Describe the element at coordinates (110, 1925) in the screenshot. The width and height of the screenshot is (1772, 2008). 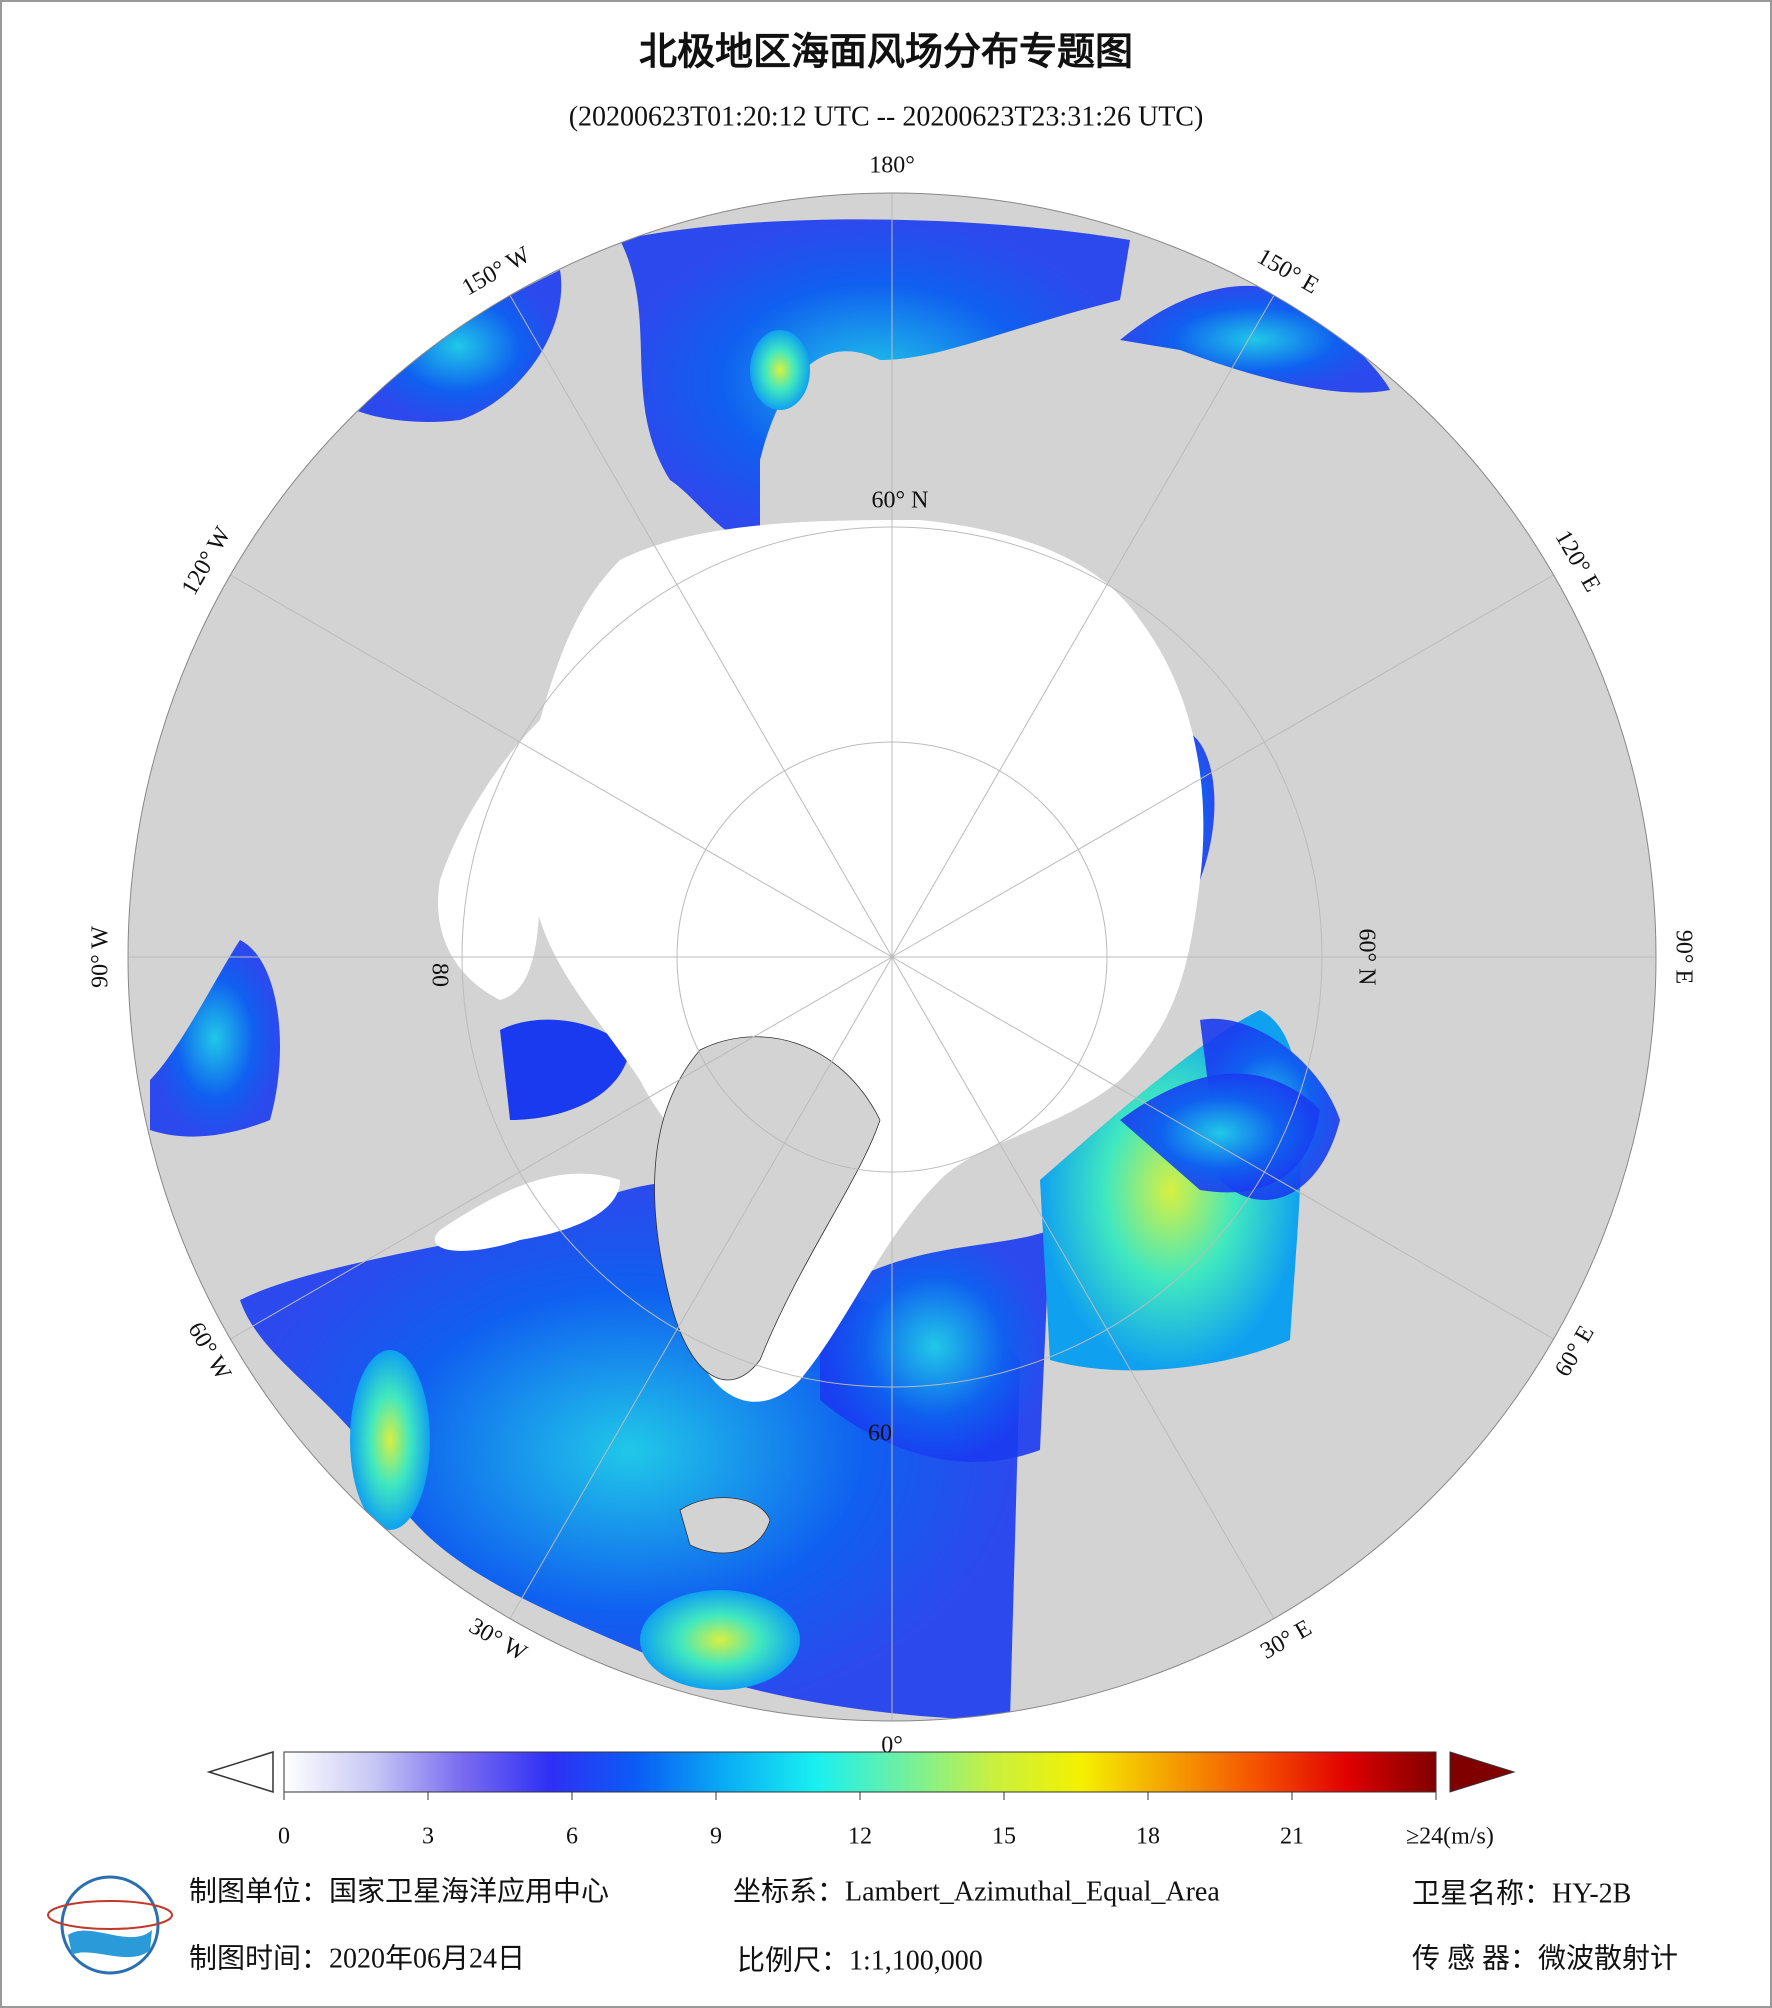
I see `logo` at that location.